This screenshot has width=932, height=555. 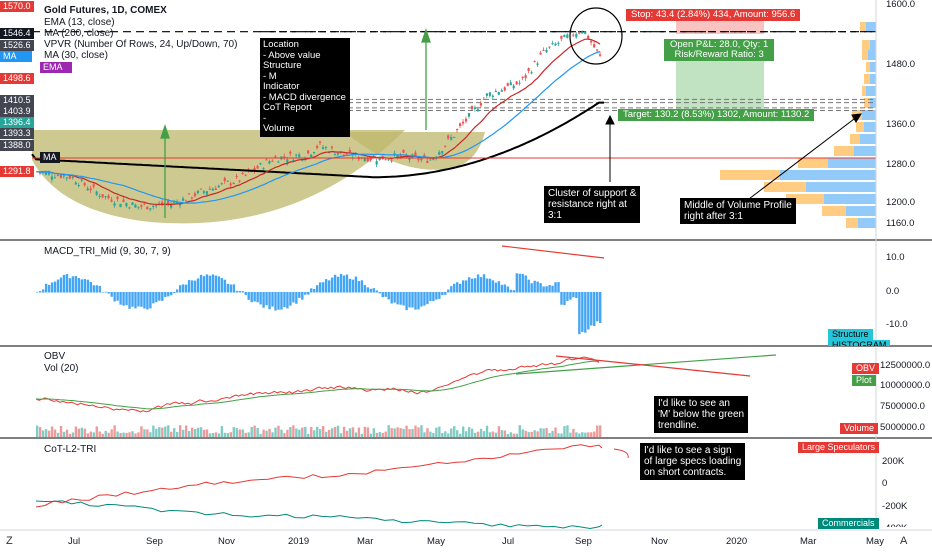 I want to click on cluster-note-line: Cluster of support &, so click(x=592, y=193).